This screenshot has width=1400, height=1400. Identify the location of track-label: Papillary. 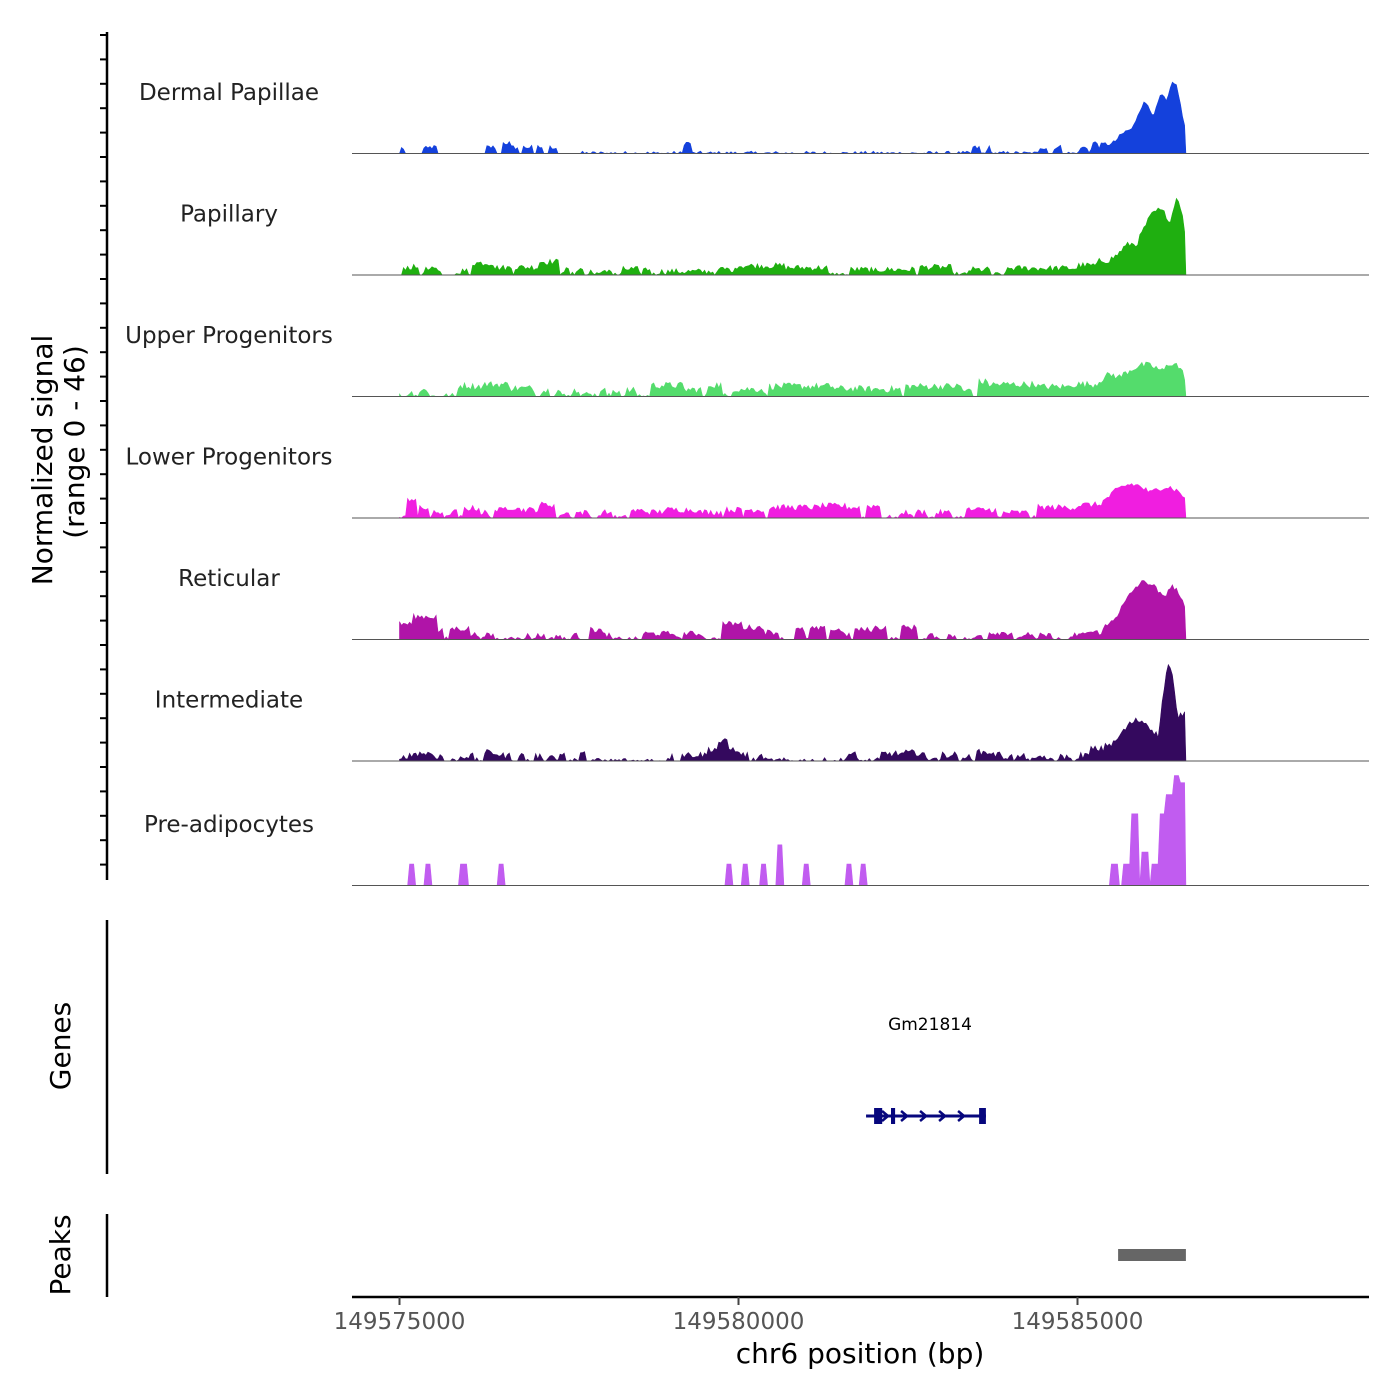
(229, 215).